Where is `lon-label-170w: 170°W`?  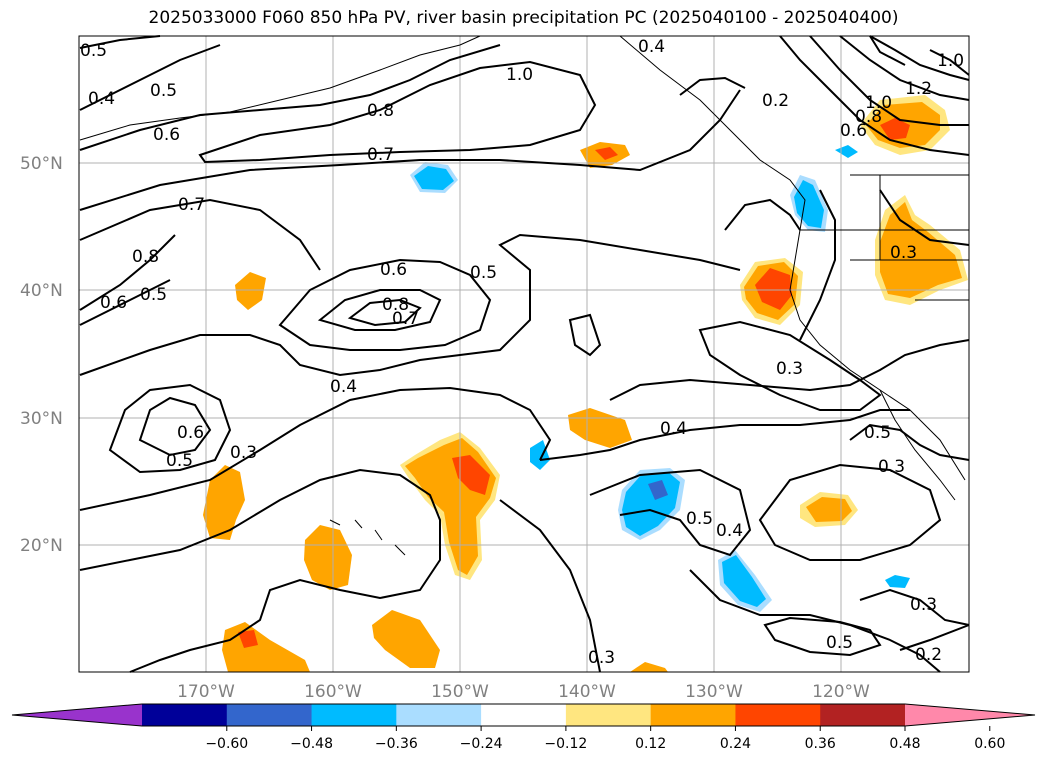
lon-label-170w: 170°W is located at coordinates (206, 692).